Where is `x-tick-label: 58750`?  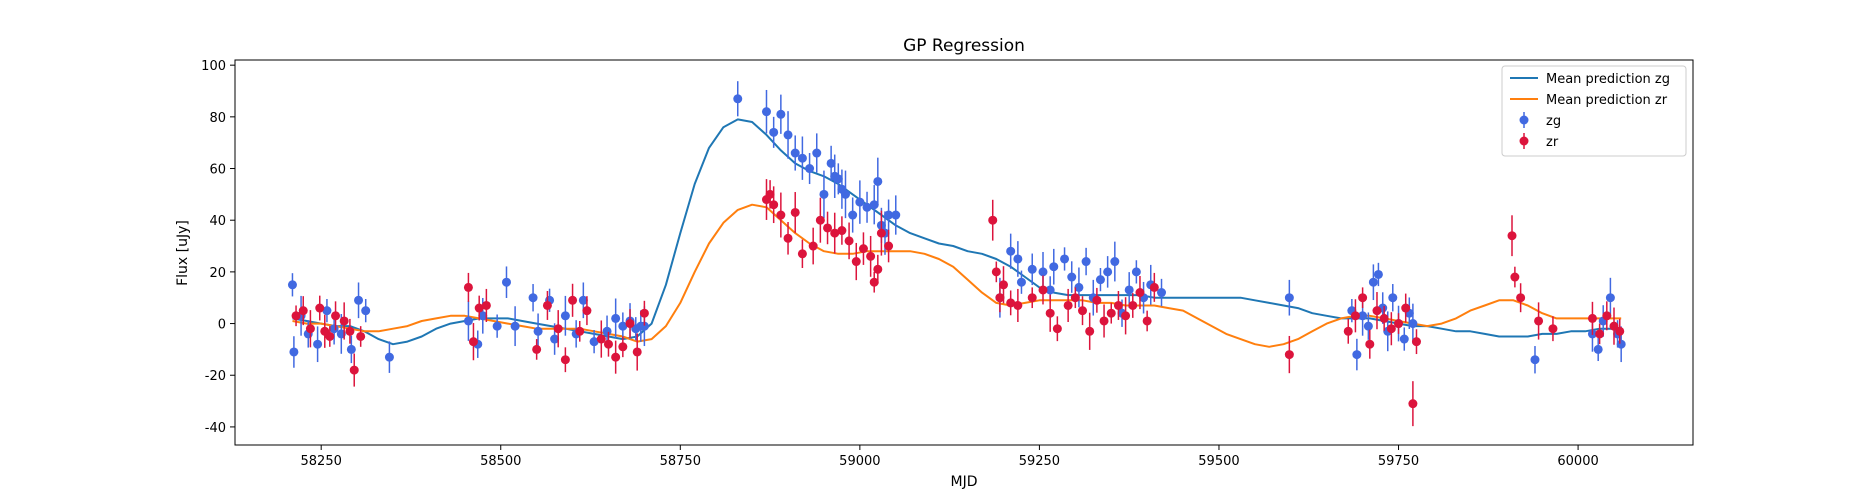
x-tick-label: 58750 is located at coordinates (680, 461).